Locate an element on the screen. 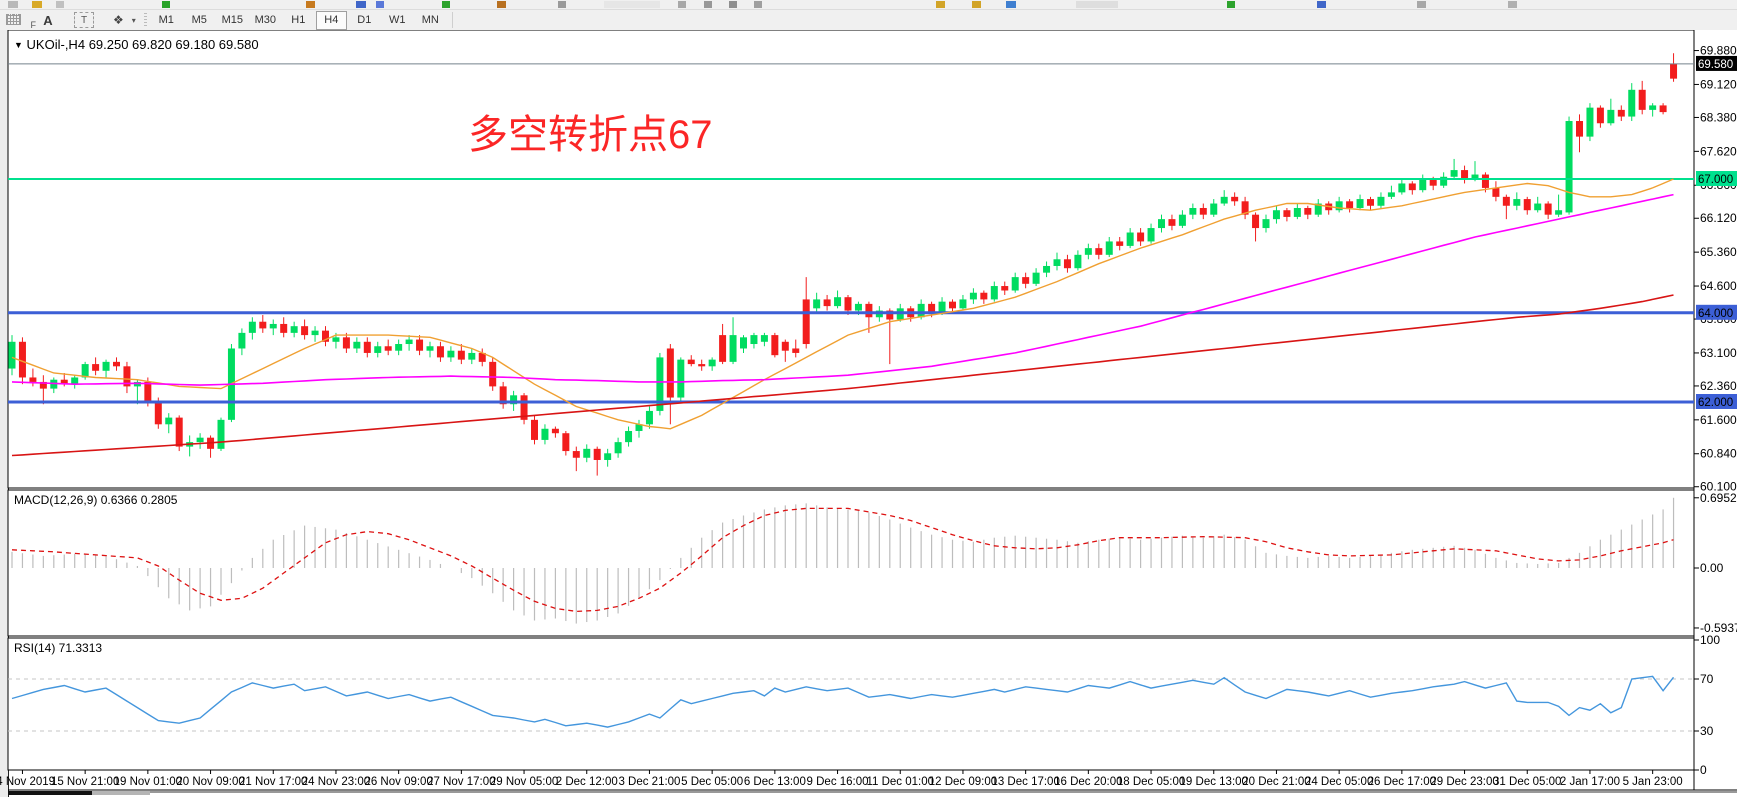  timeframe-button-m30: M30 is located at coordinates (265, 20).